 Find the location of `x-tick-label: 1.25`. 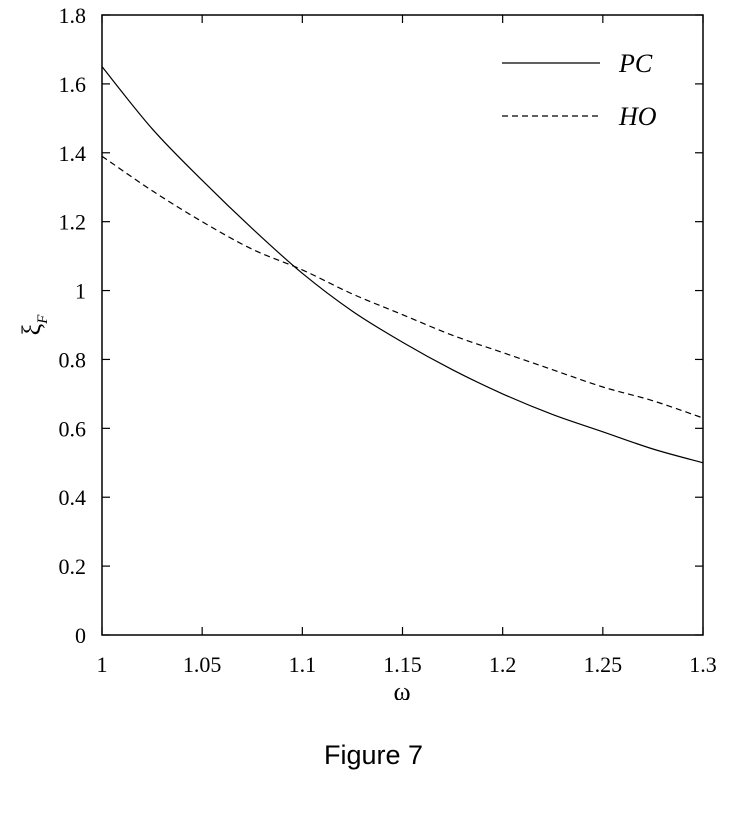

x-tick-label: 1.25 is located at coordinates (603, 664).